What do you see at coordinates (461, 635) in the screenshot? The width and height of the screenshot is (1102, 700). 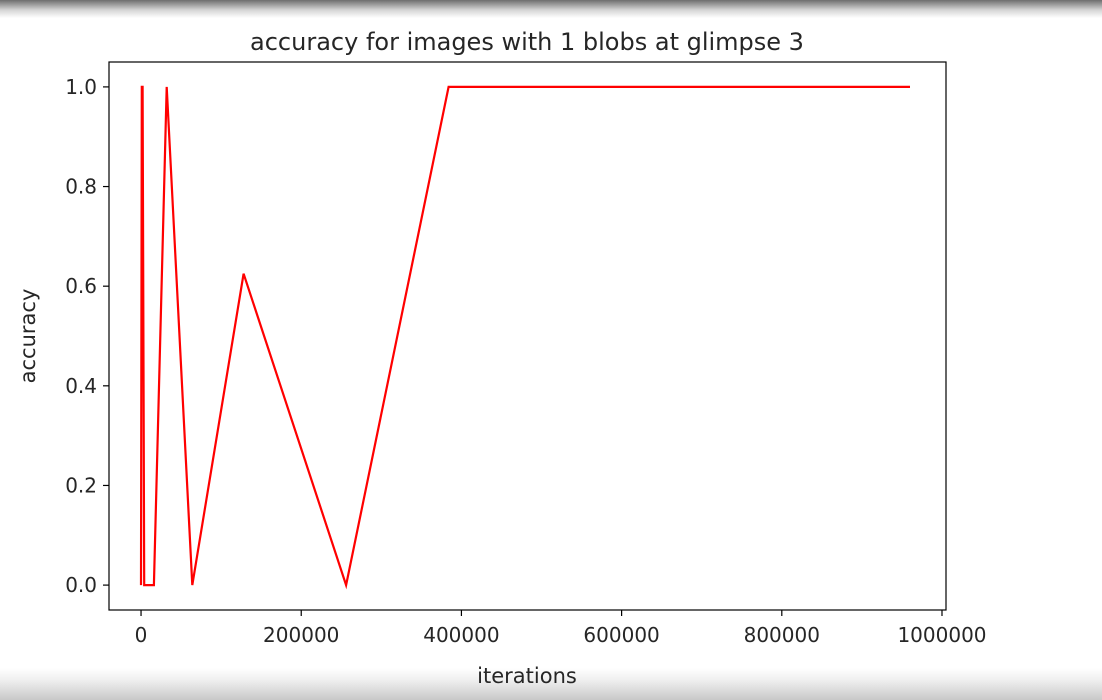 I see `x-tick-label: 400000` at bounding box center [461, 635].